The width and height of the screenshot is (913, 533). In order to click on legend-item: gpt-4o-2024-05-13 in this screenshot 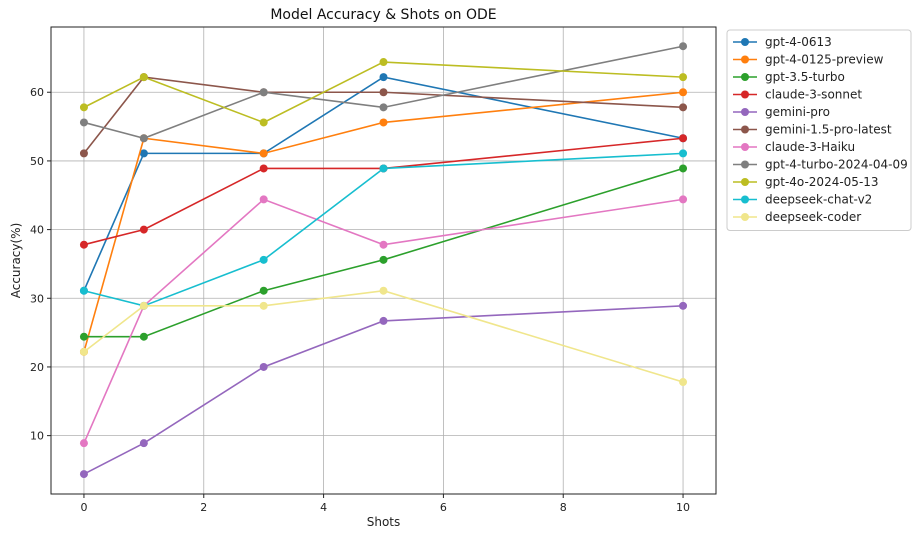, I will do `click(806, 182)`.